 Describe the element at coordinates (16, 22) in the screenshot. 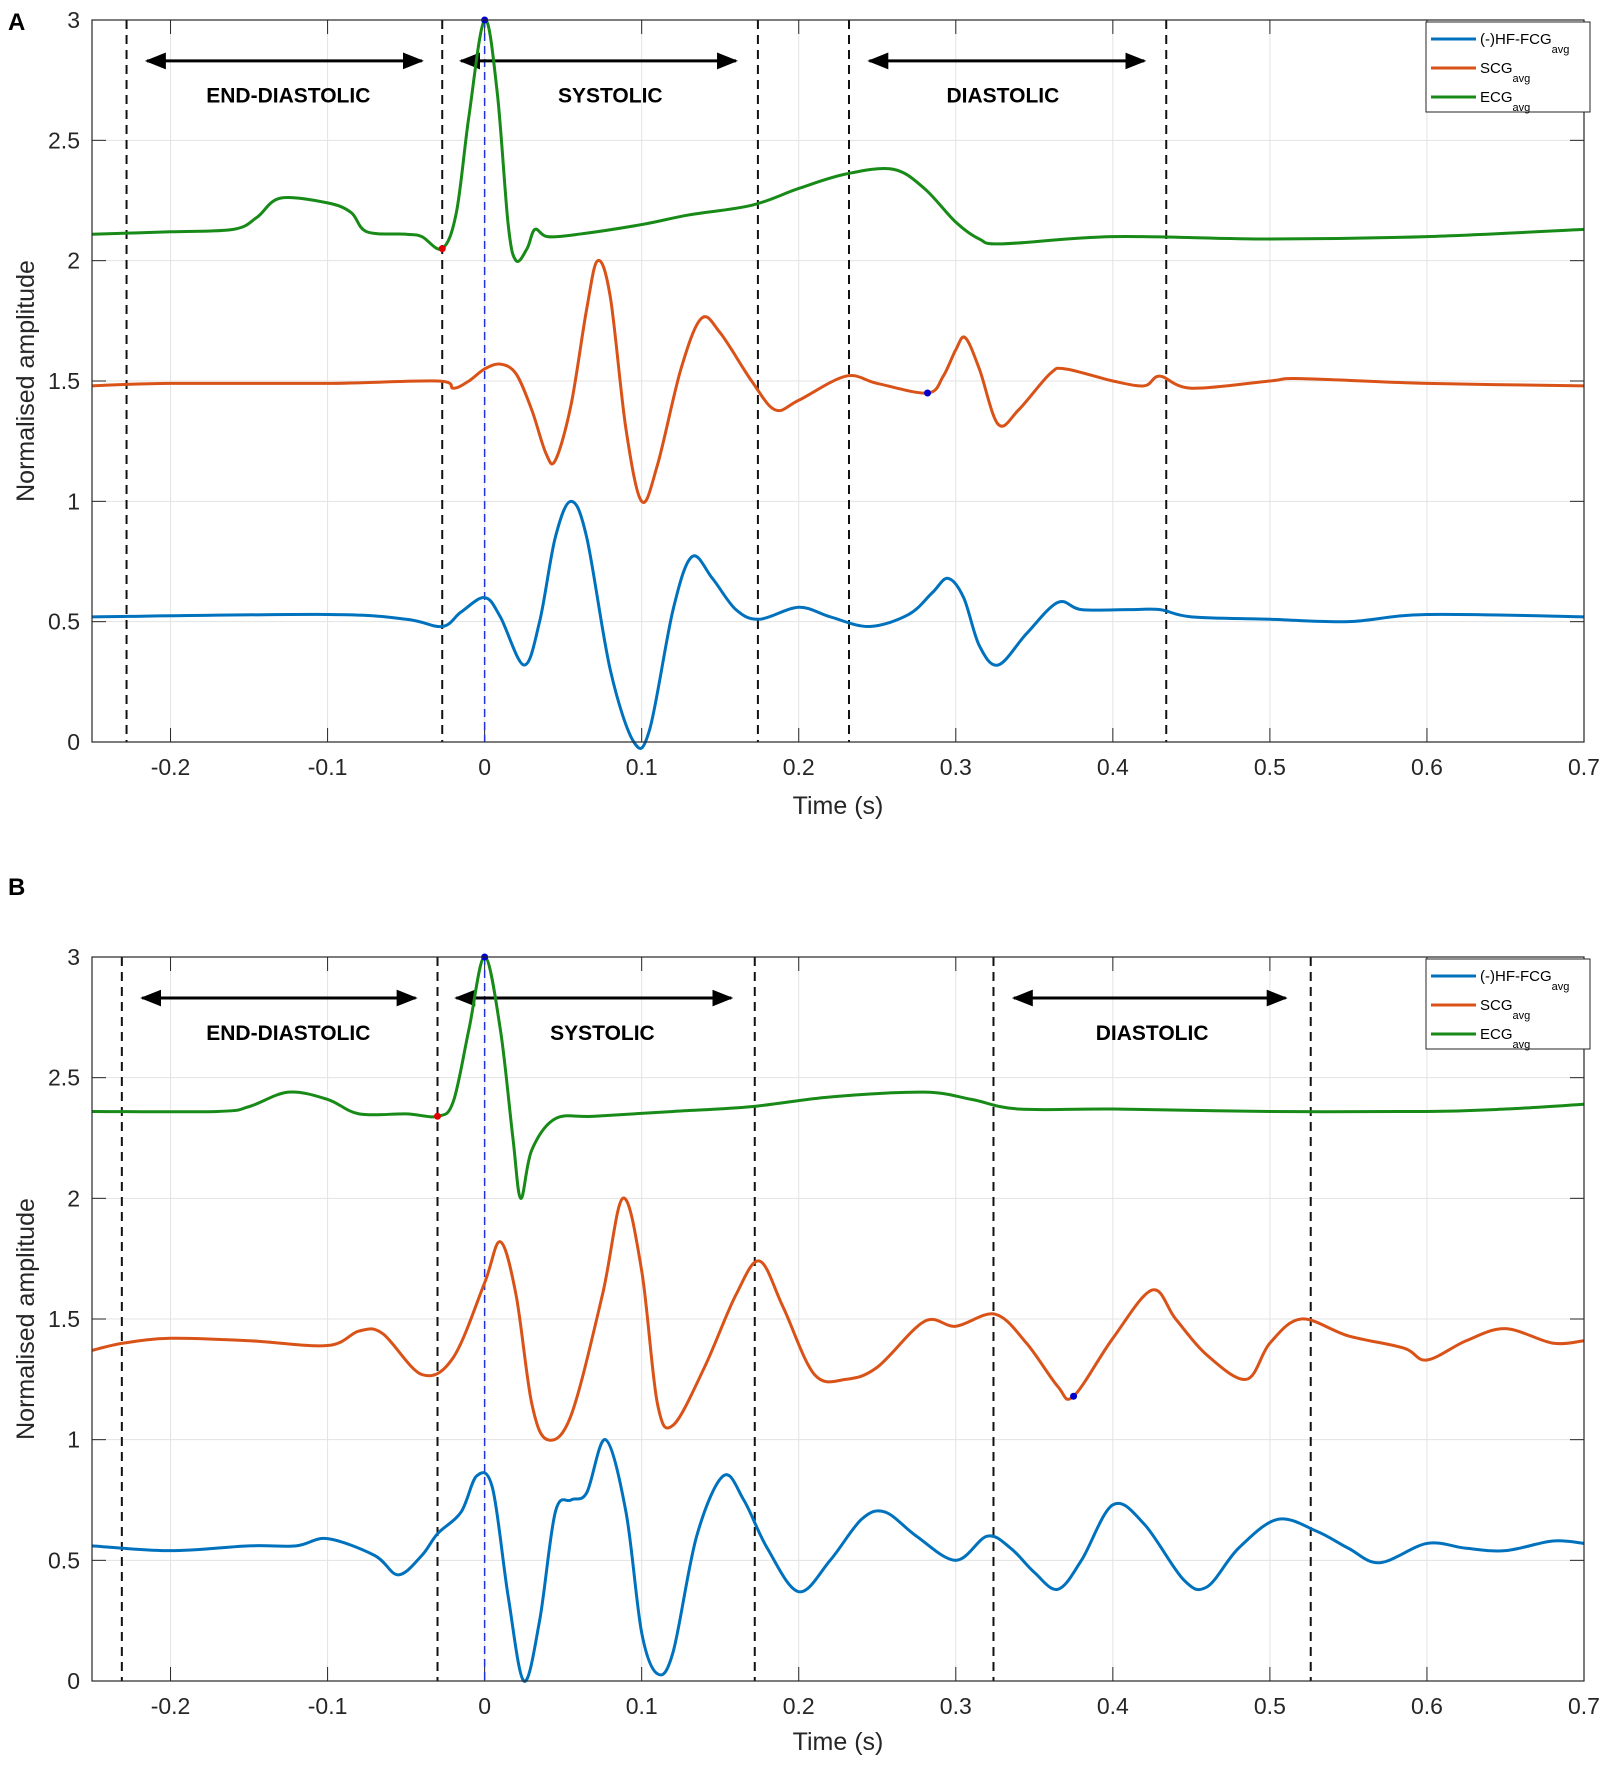

I see `panel-label: A` at that location.